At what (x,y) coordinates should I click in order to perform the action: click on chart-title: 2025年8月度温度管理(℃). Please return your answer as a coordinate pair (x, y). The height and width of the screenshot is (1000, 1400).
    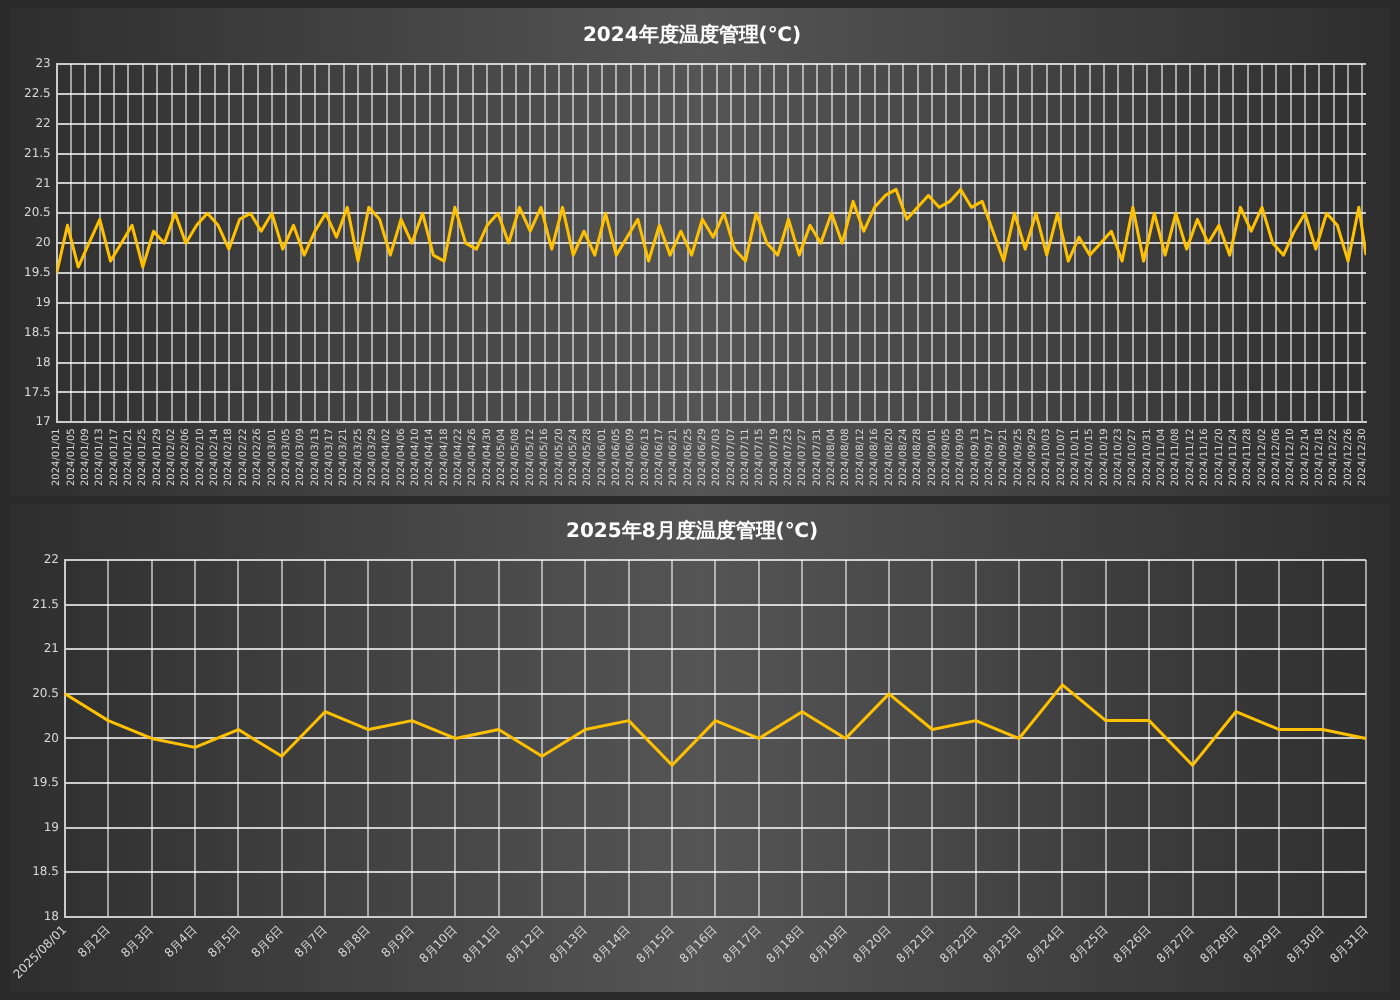
    Looking at the image, I should click on (692, 531).